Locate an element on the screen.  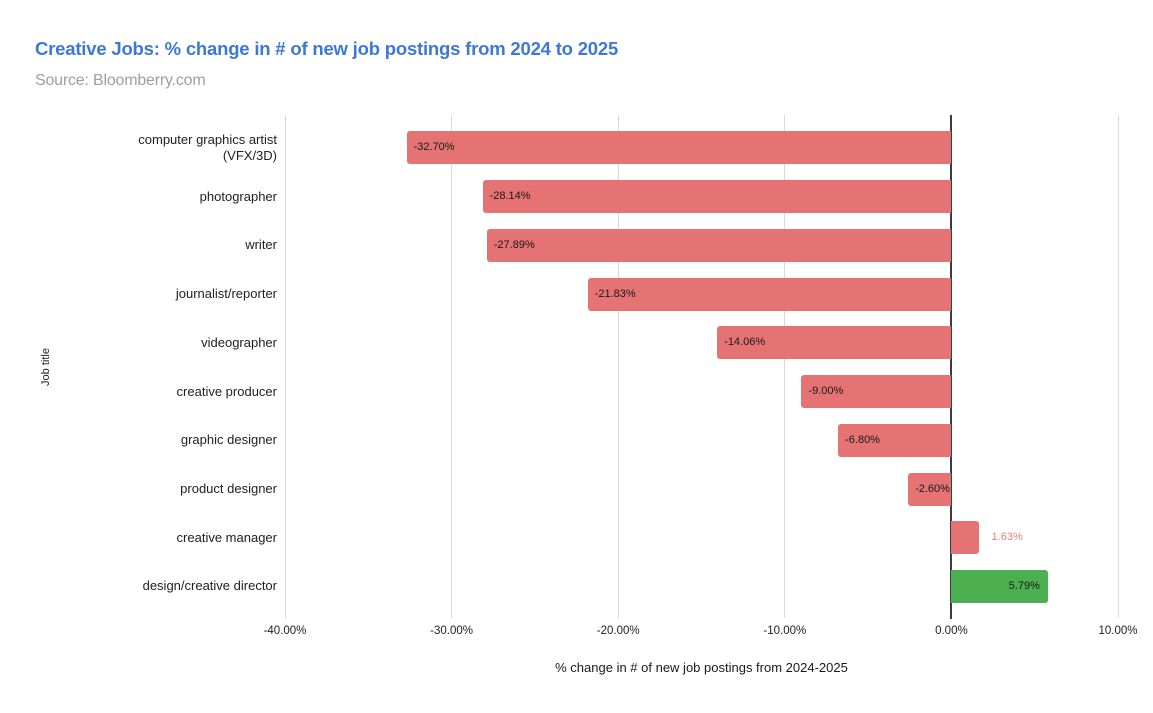
category-label: videographer is located at coordinates (239, 342).